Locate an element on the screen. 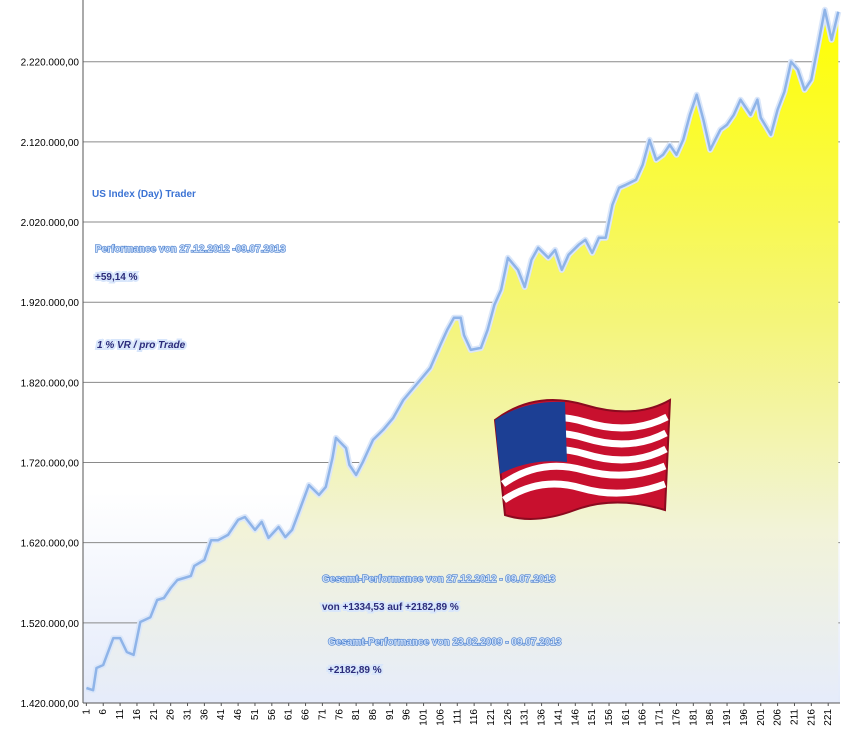 Image resolution: width=842 pixels, height=735 pixels. x-tick-label: 161 is located at coordinates (626, 717).